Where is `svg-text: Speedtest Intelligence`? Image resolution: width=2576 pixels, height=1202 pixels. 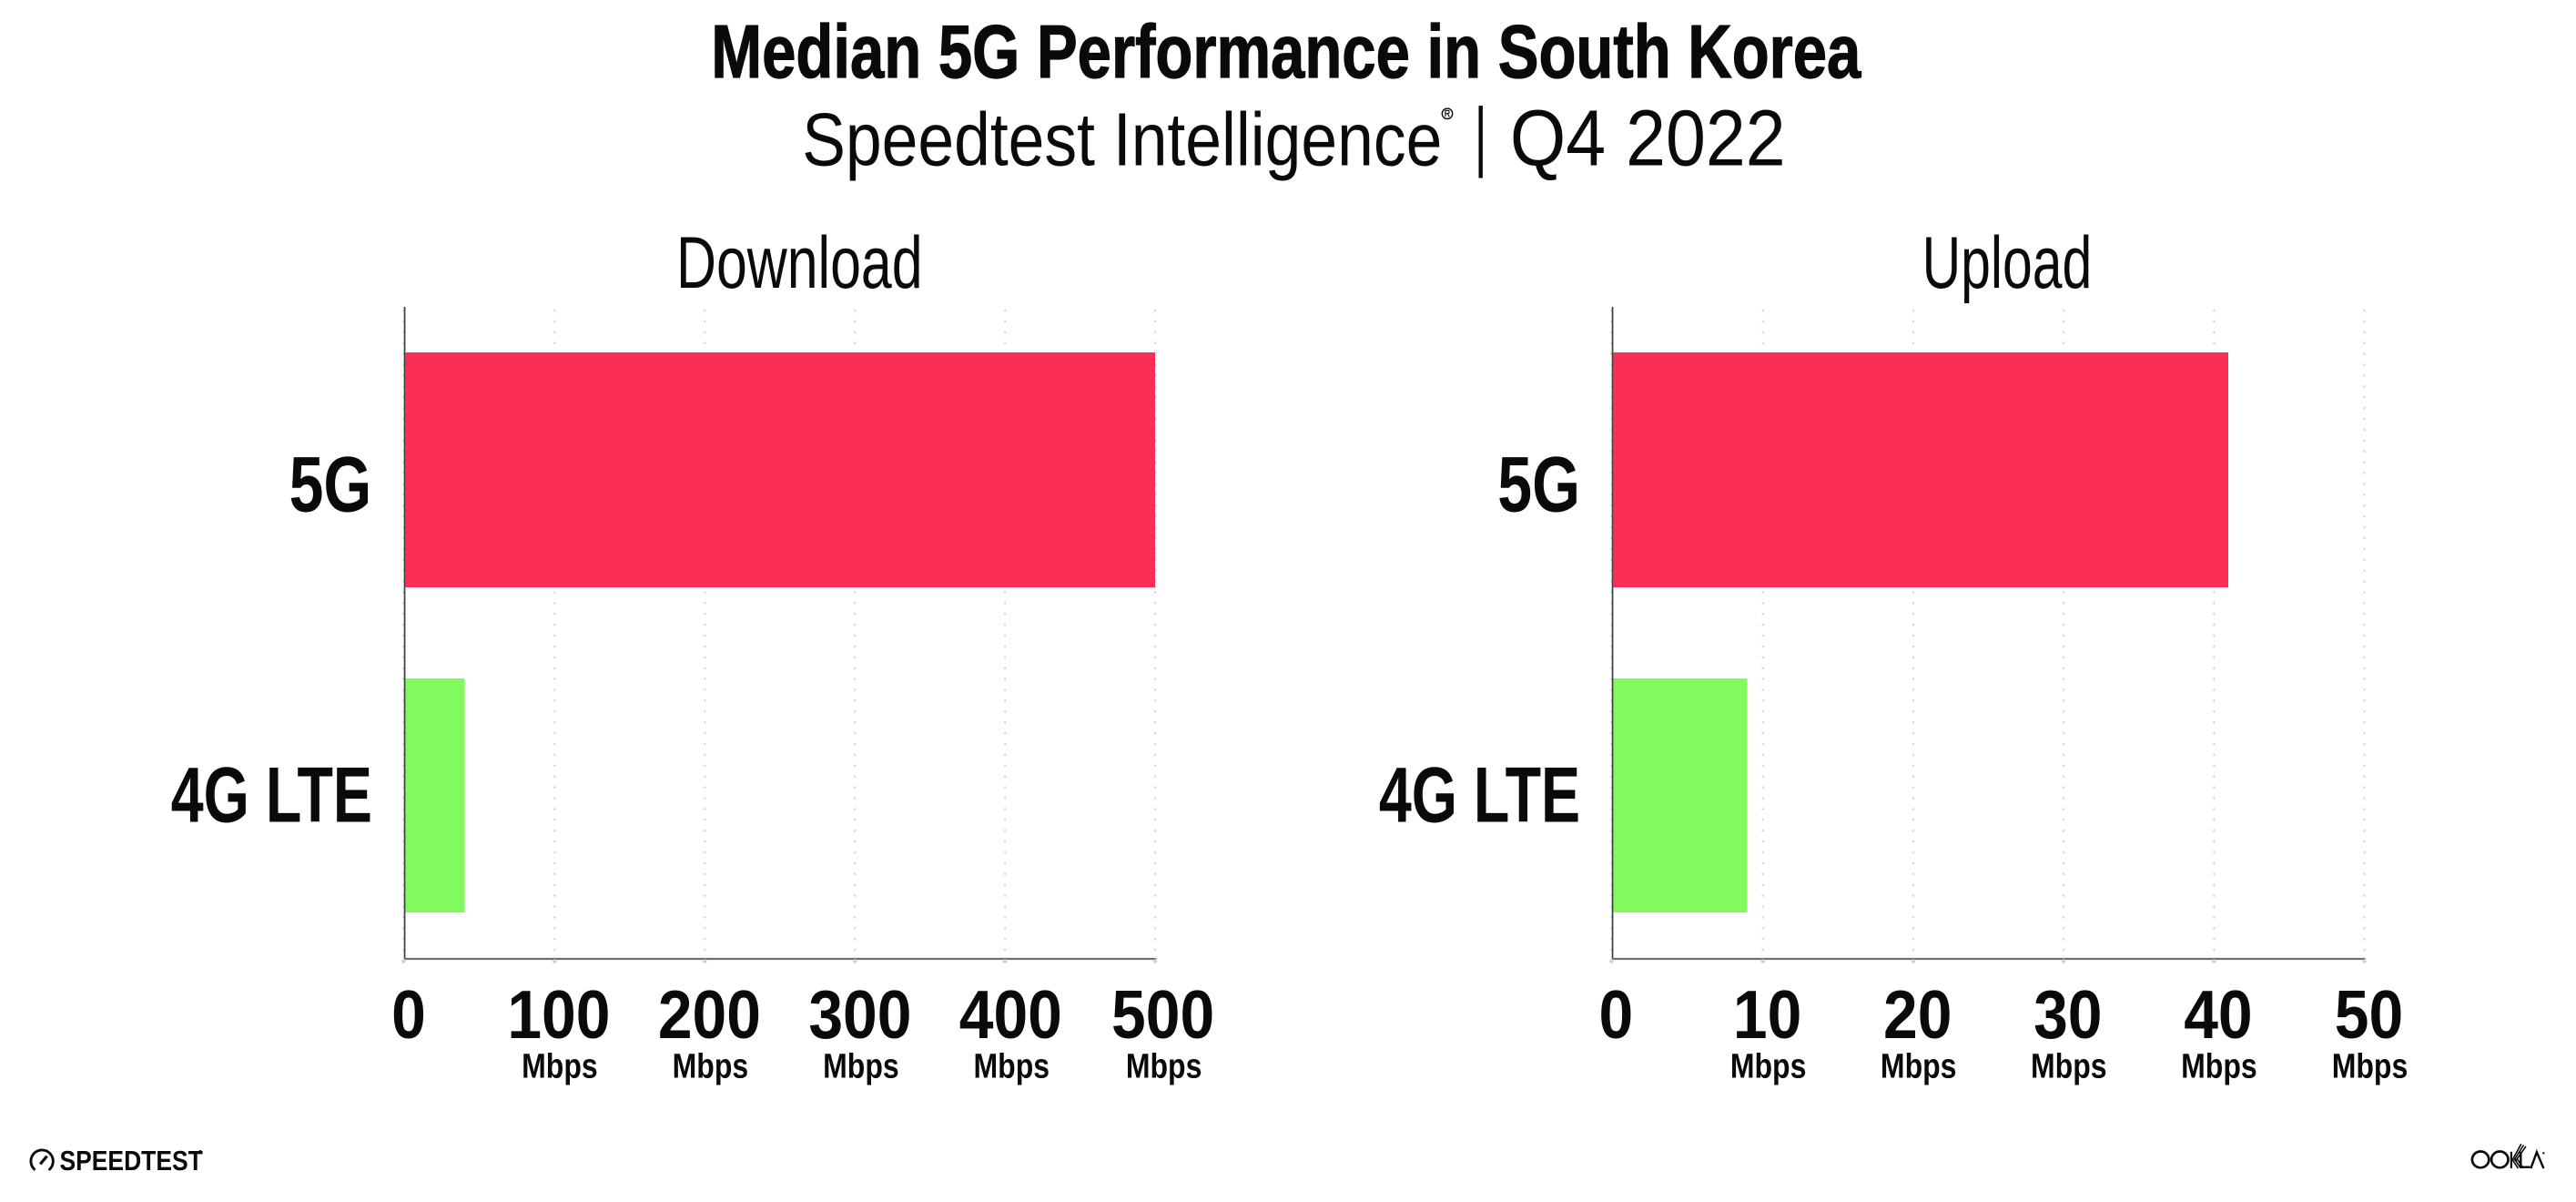 svg-text: Speedtest Intelligence is located at coordinates (1122, 140).